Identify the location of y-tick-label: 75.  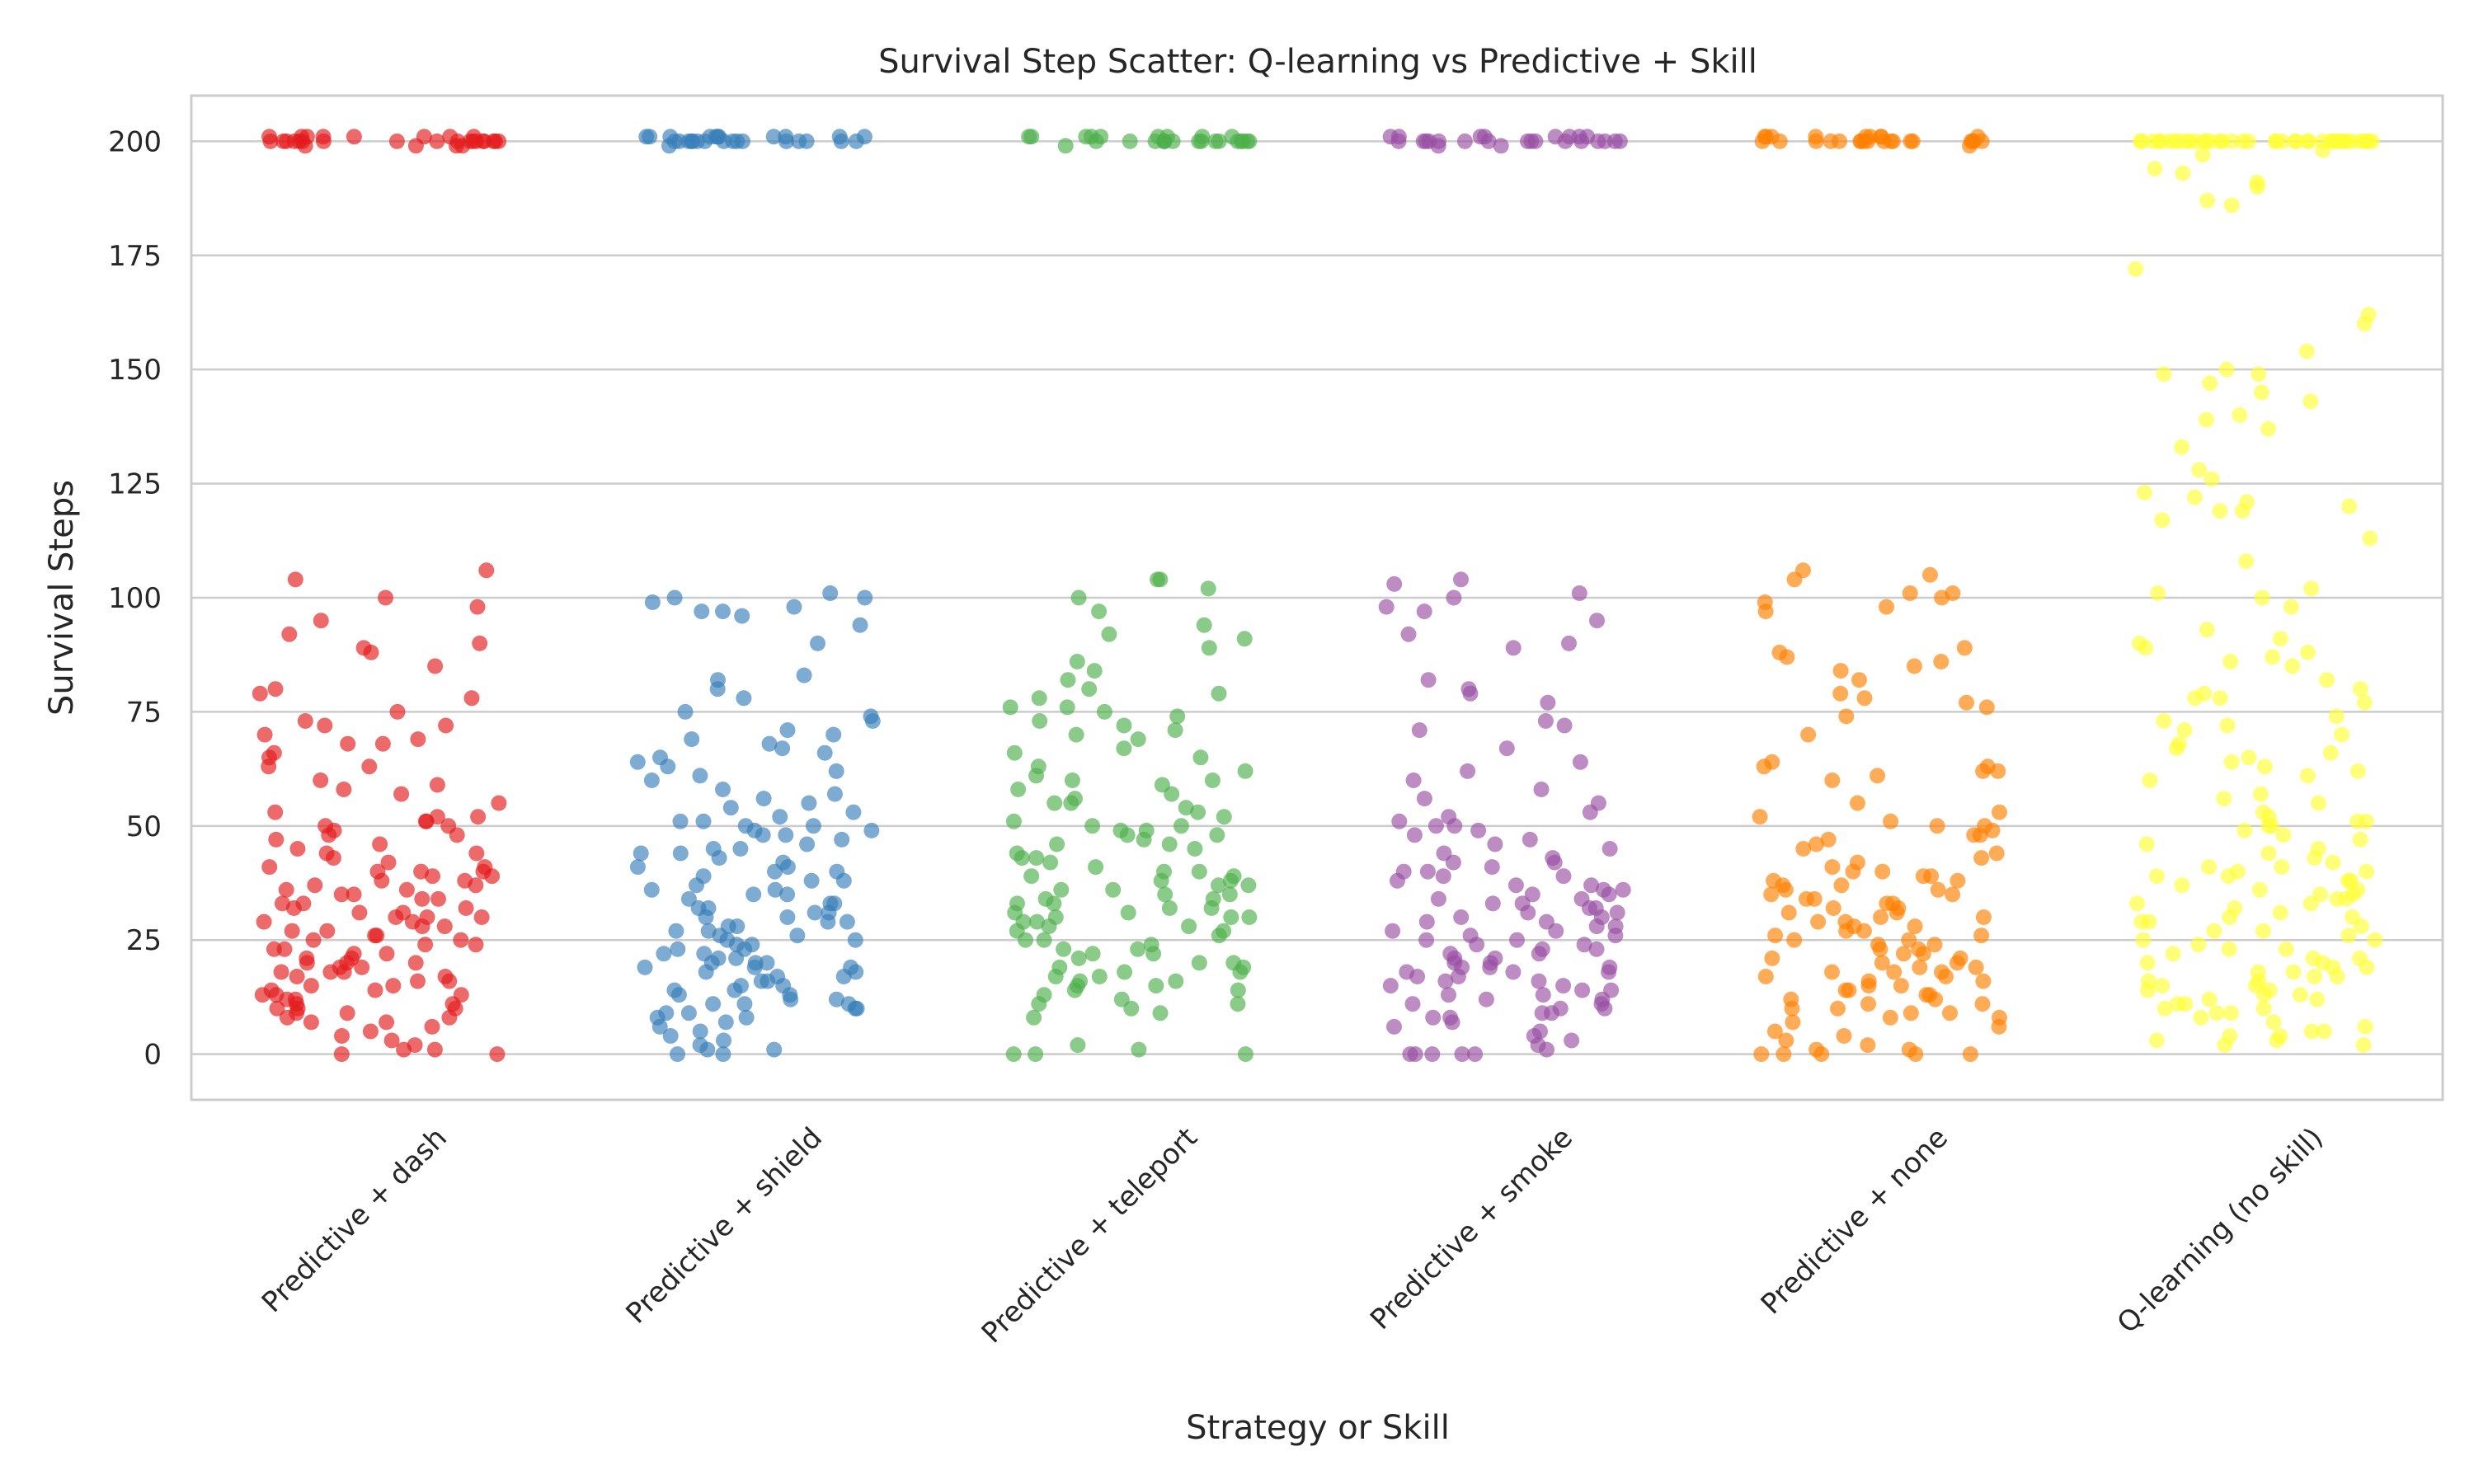
(144, 712).